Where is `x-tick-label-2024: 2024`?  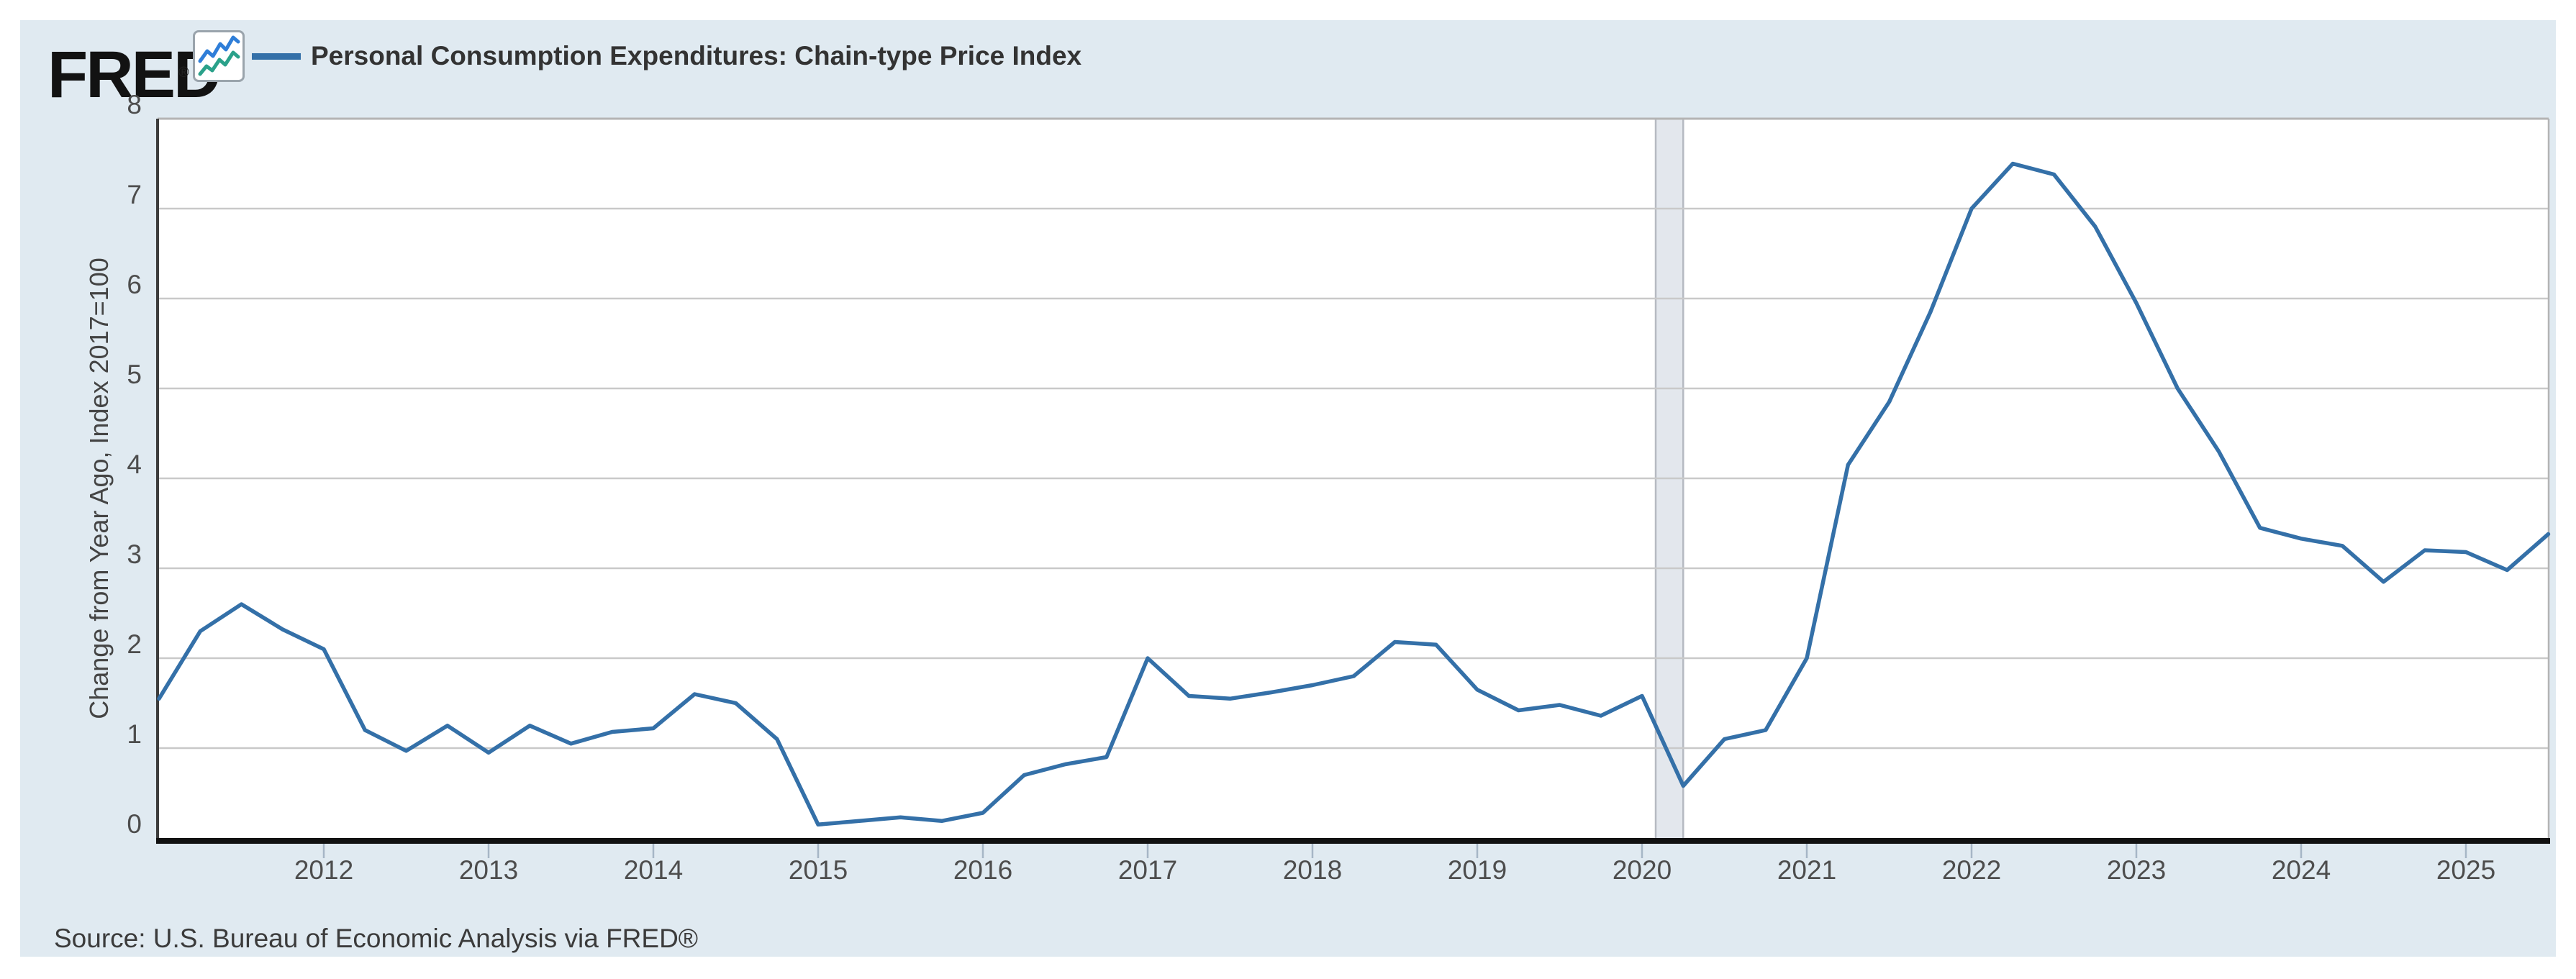
x-tick-label-2024: 2024 is located at coordinates (2301, 870).